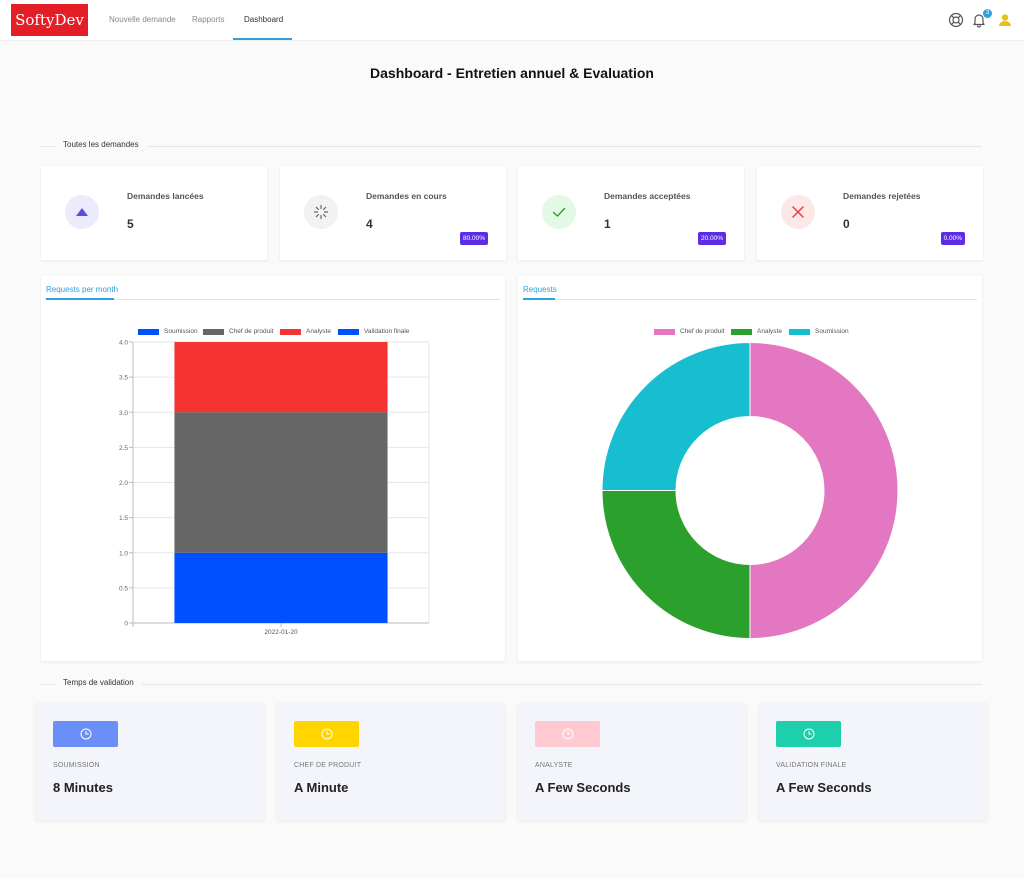 This screenshot has height=879, width=1024. What do you see at coordinates (956, 20) in the screenshot?
I see `help-lifebuoy-icon` at bounding box center [956, 20].